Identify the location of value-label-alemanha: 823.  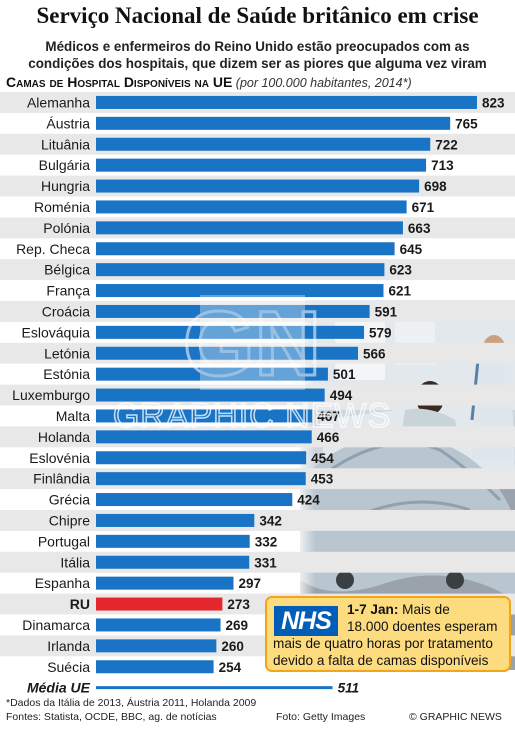
(493, 102).